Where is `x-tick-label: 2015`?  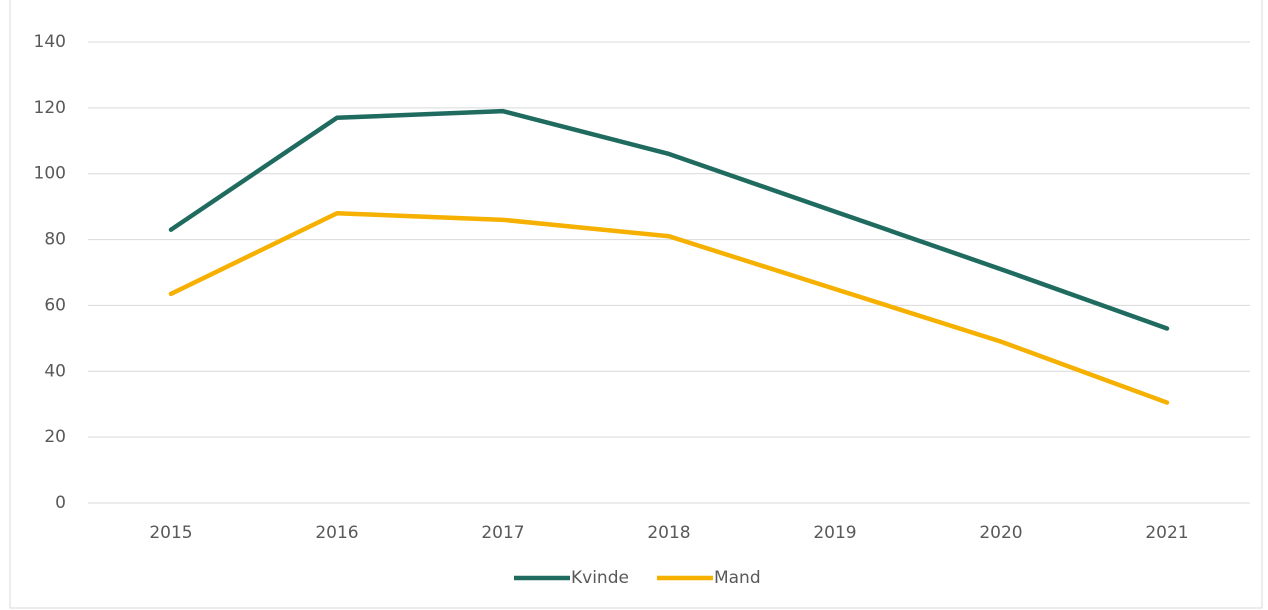
x-tick-label: 2015 is located at coordinates (170, 533).